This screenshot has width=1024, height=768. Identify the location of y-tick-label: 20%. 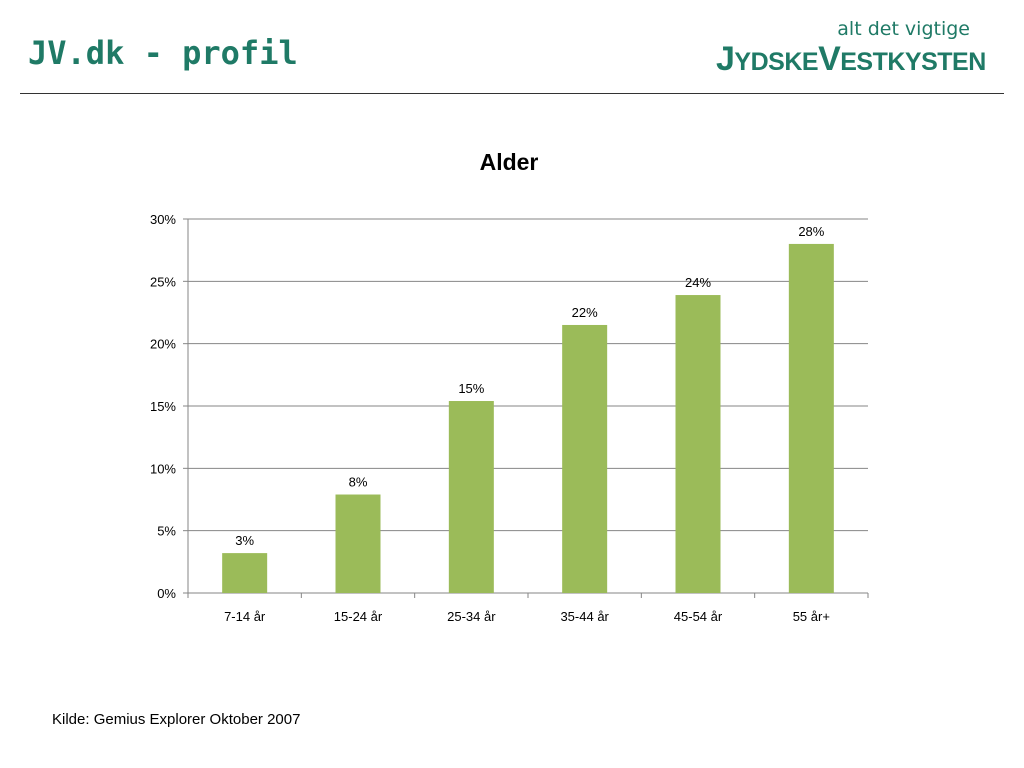
(163, 344).